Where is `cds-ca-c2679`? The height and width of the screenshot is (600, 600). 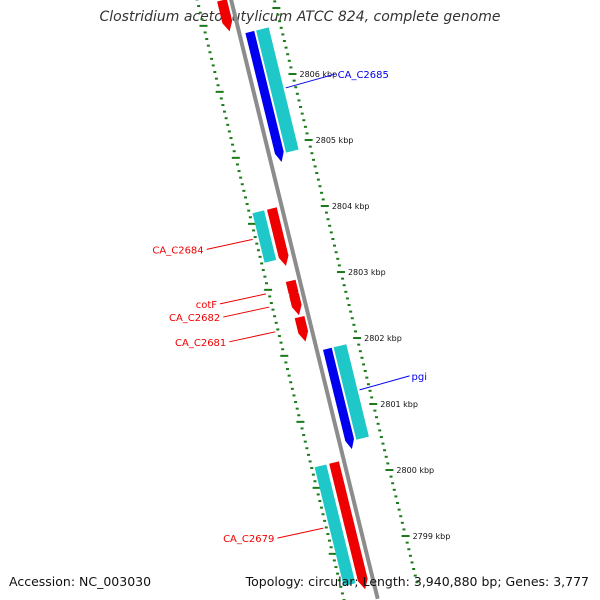
cds-ca-c2679 is located at coordinates (348, 525).